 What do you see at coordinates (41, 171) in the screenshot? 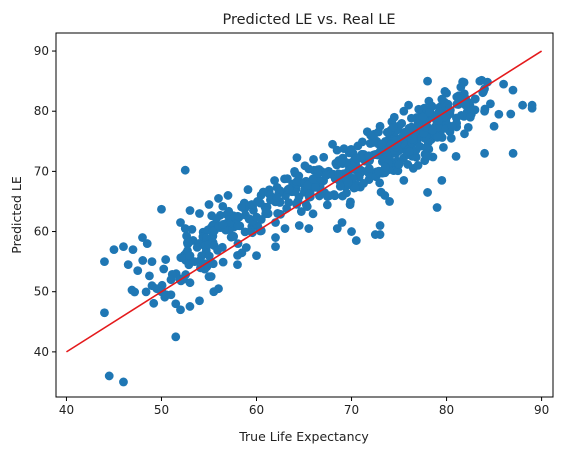
I see `y-tick-label: 70` at bounding box center [41, 171].